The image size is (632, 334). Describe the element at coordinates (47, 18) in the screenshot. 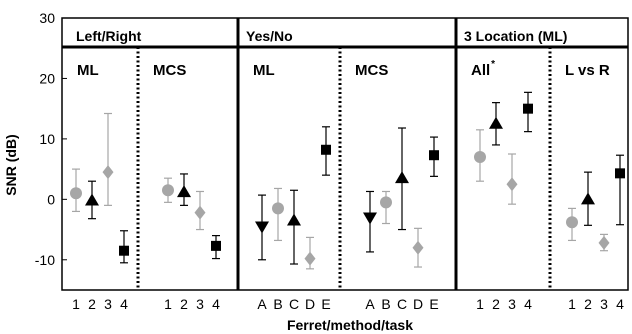

I see `y-tick-label: 30` at that location.